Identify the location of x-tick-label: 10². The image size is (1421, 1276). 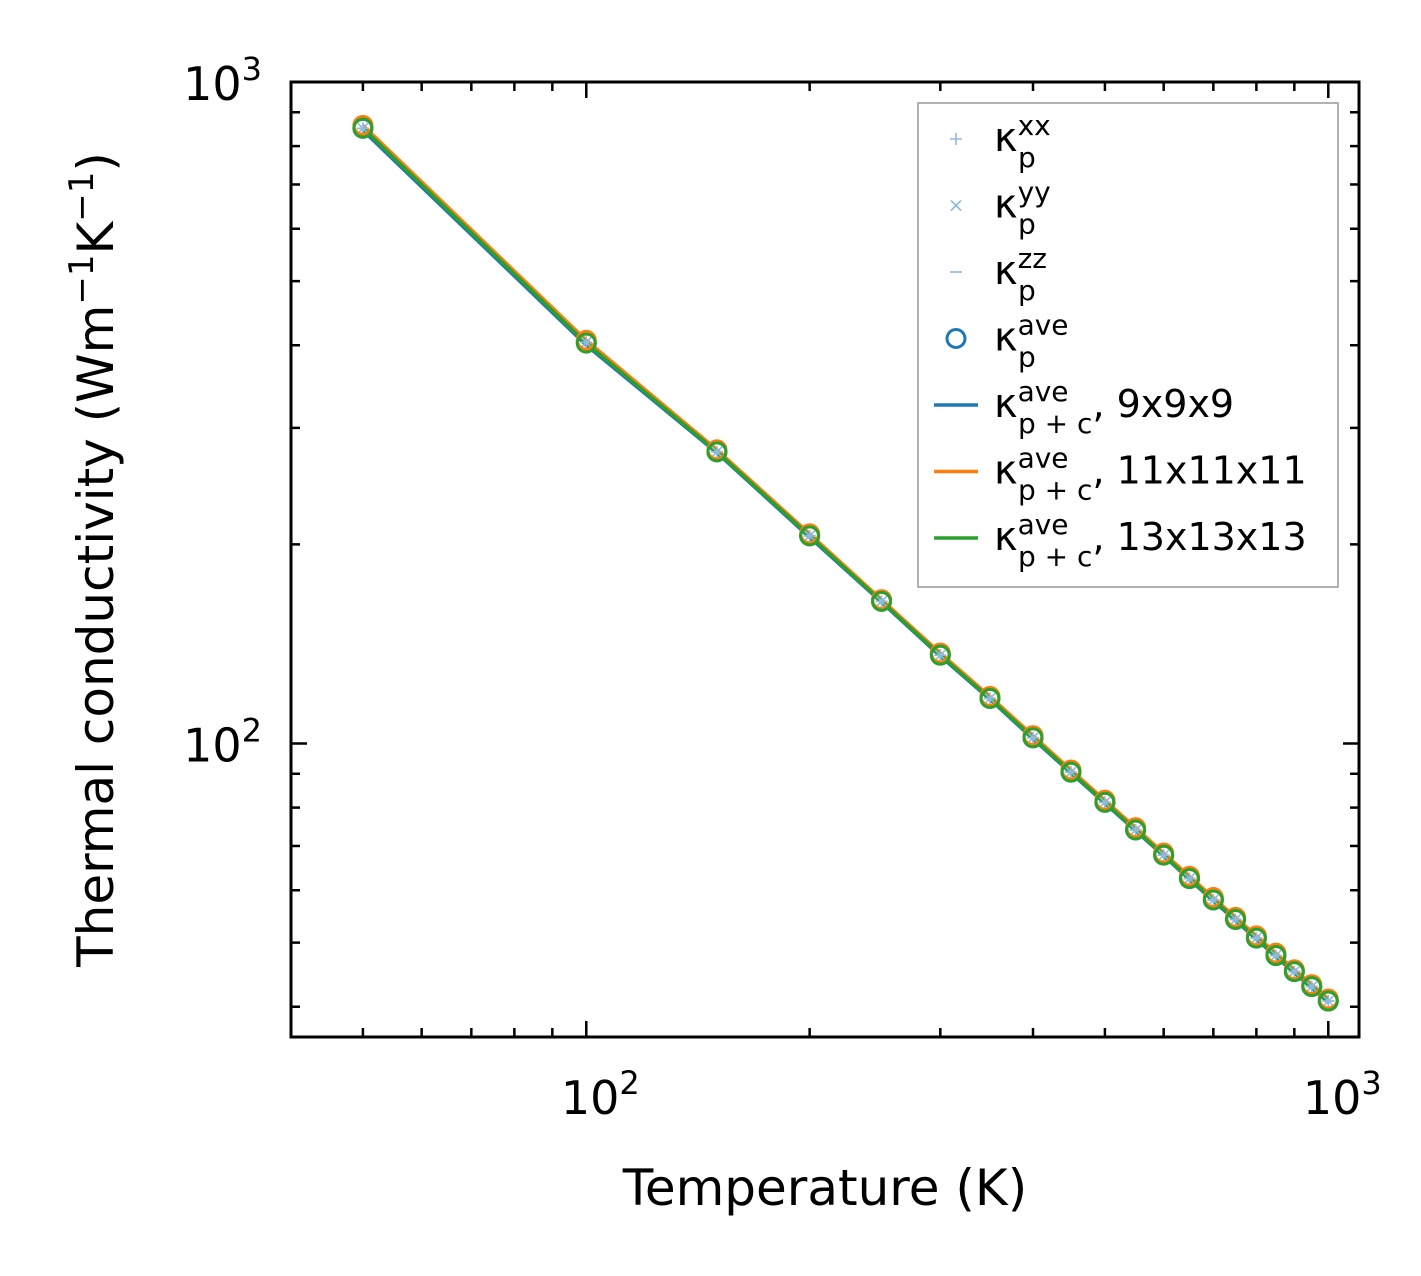
(600, 1094).